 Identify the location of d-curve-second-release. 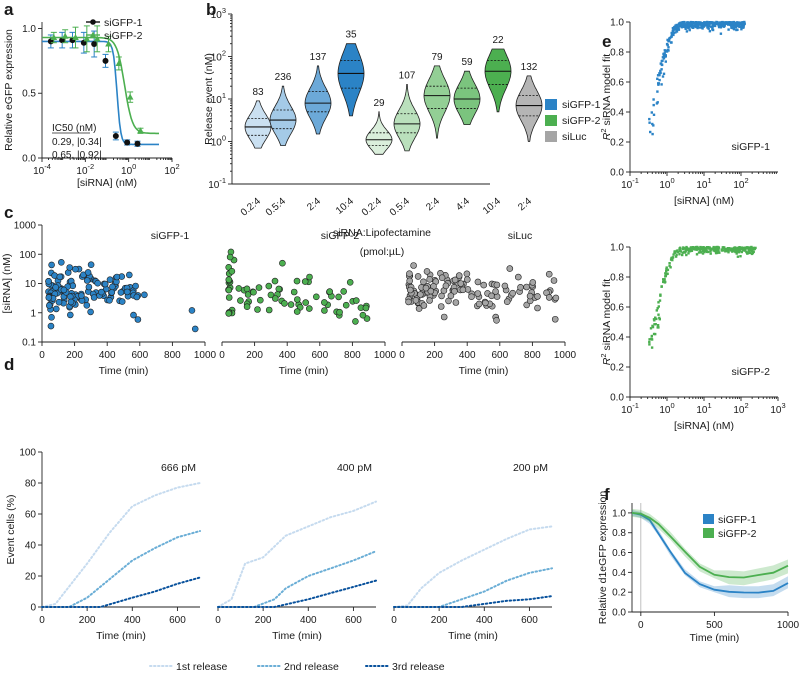
(297, 579).